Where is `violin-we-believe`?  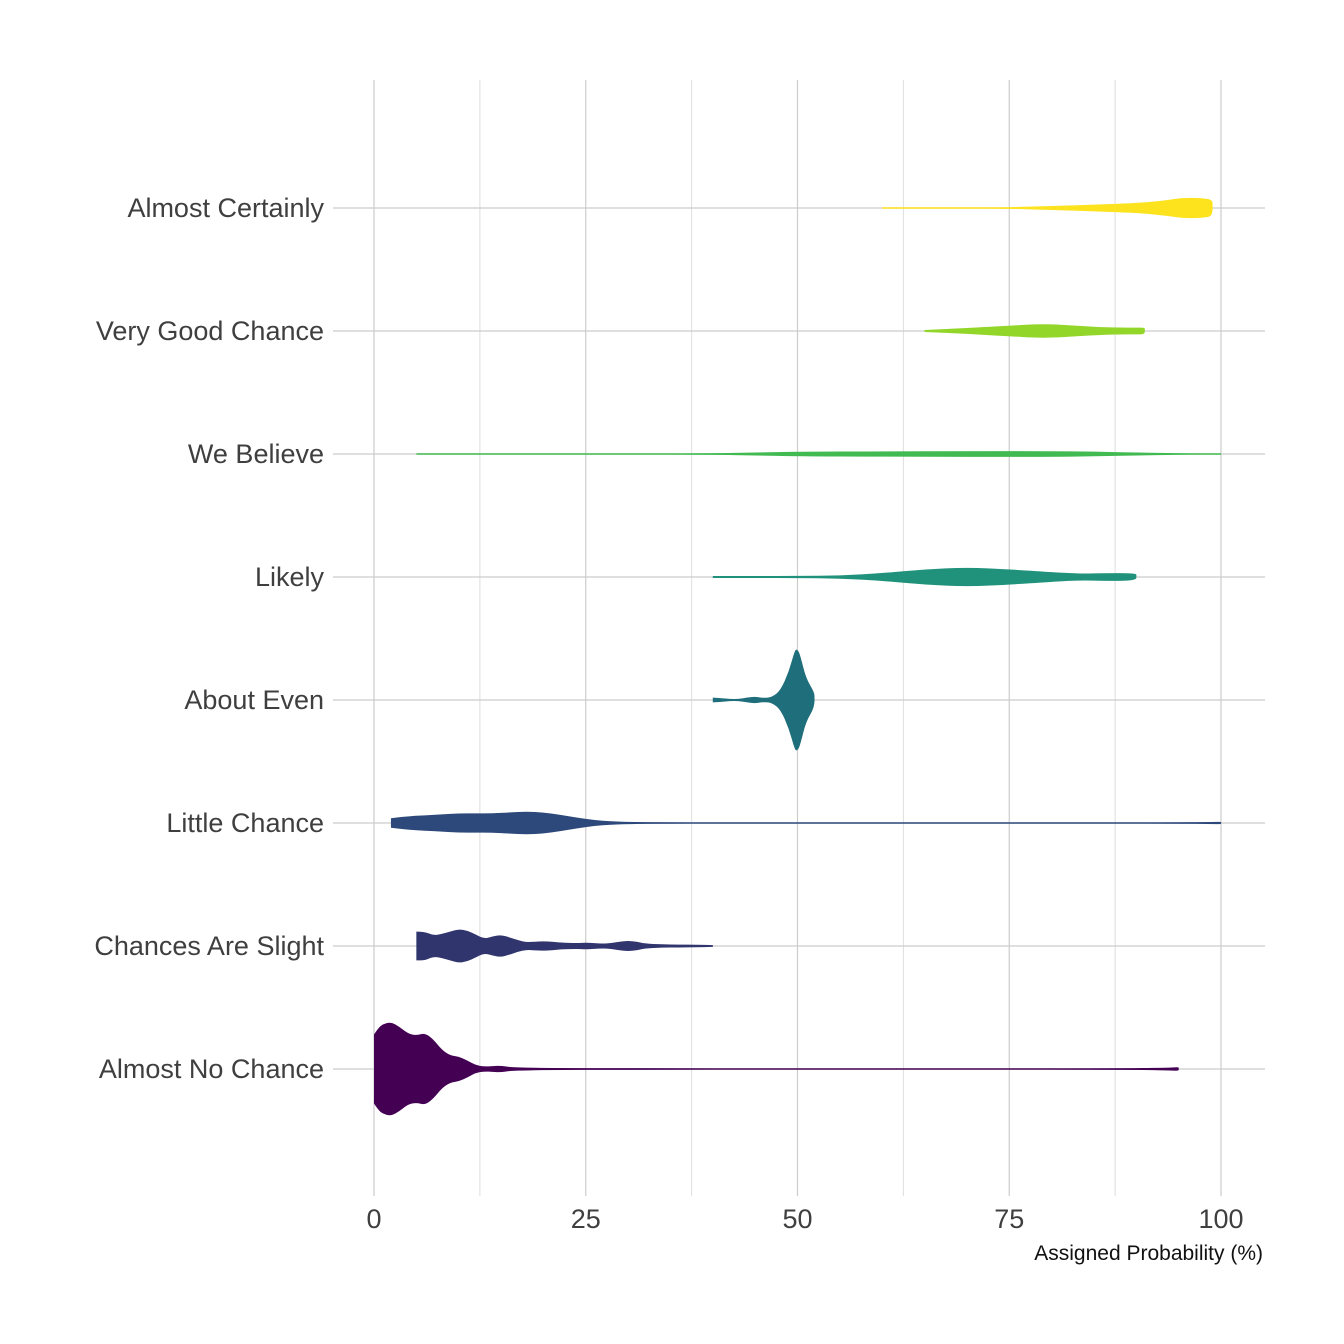 violin-we-believe is located at coordinates (819, 454).